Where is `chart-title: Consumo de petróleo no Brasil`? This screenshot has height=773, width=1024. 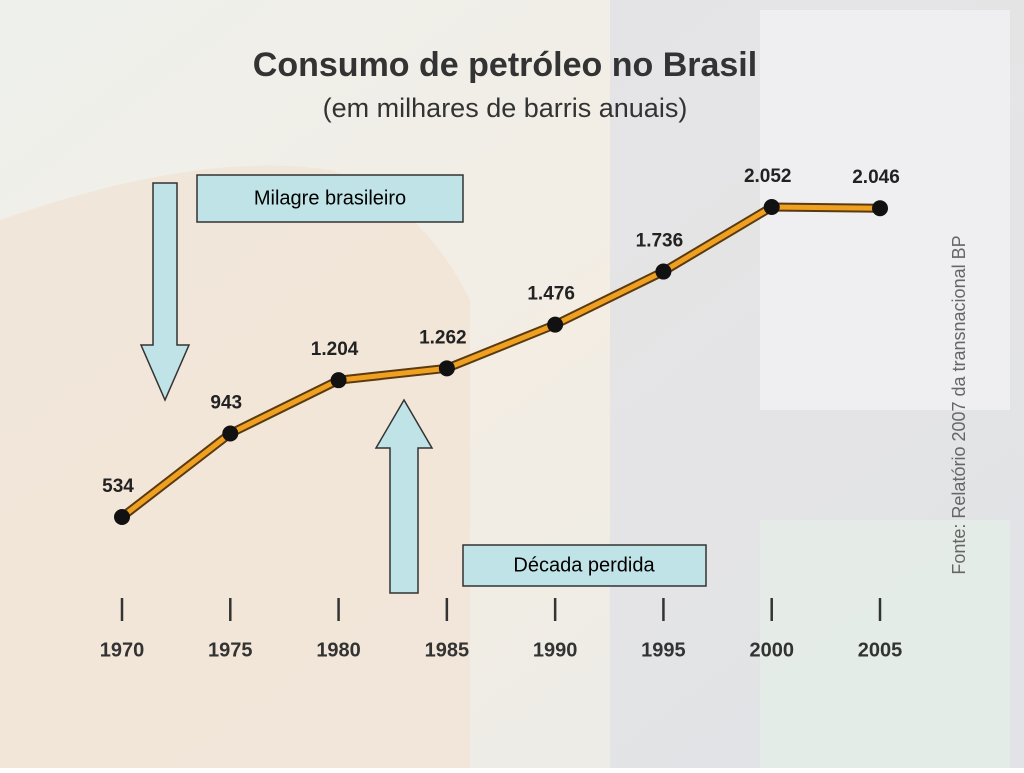
chart-title: Consumo de petróleo no Brasil is located at coordinates (505, 65).